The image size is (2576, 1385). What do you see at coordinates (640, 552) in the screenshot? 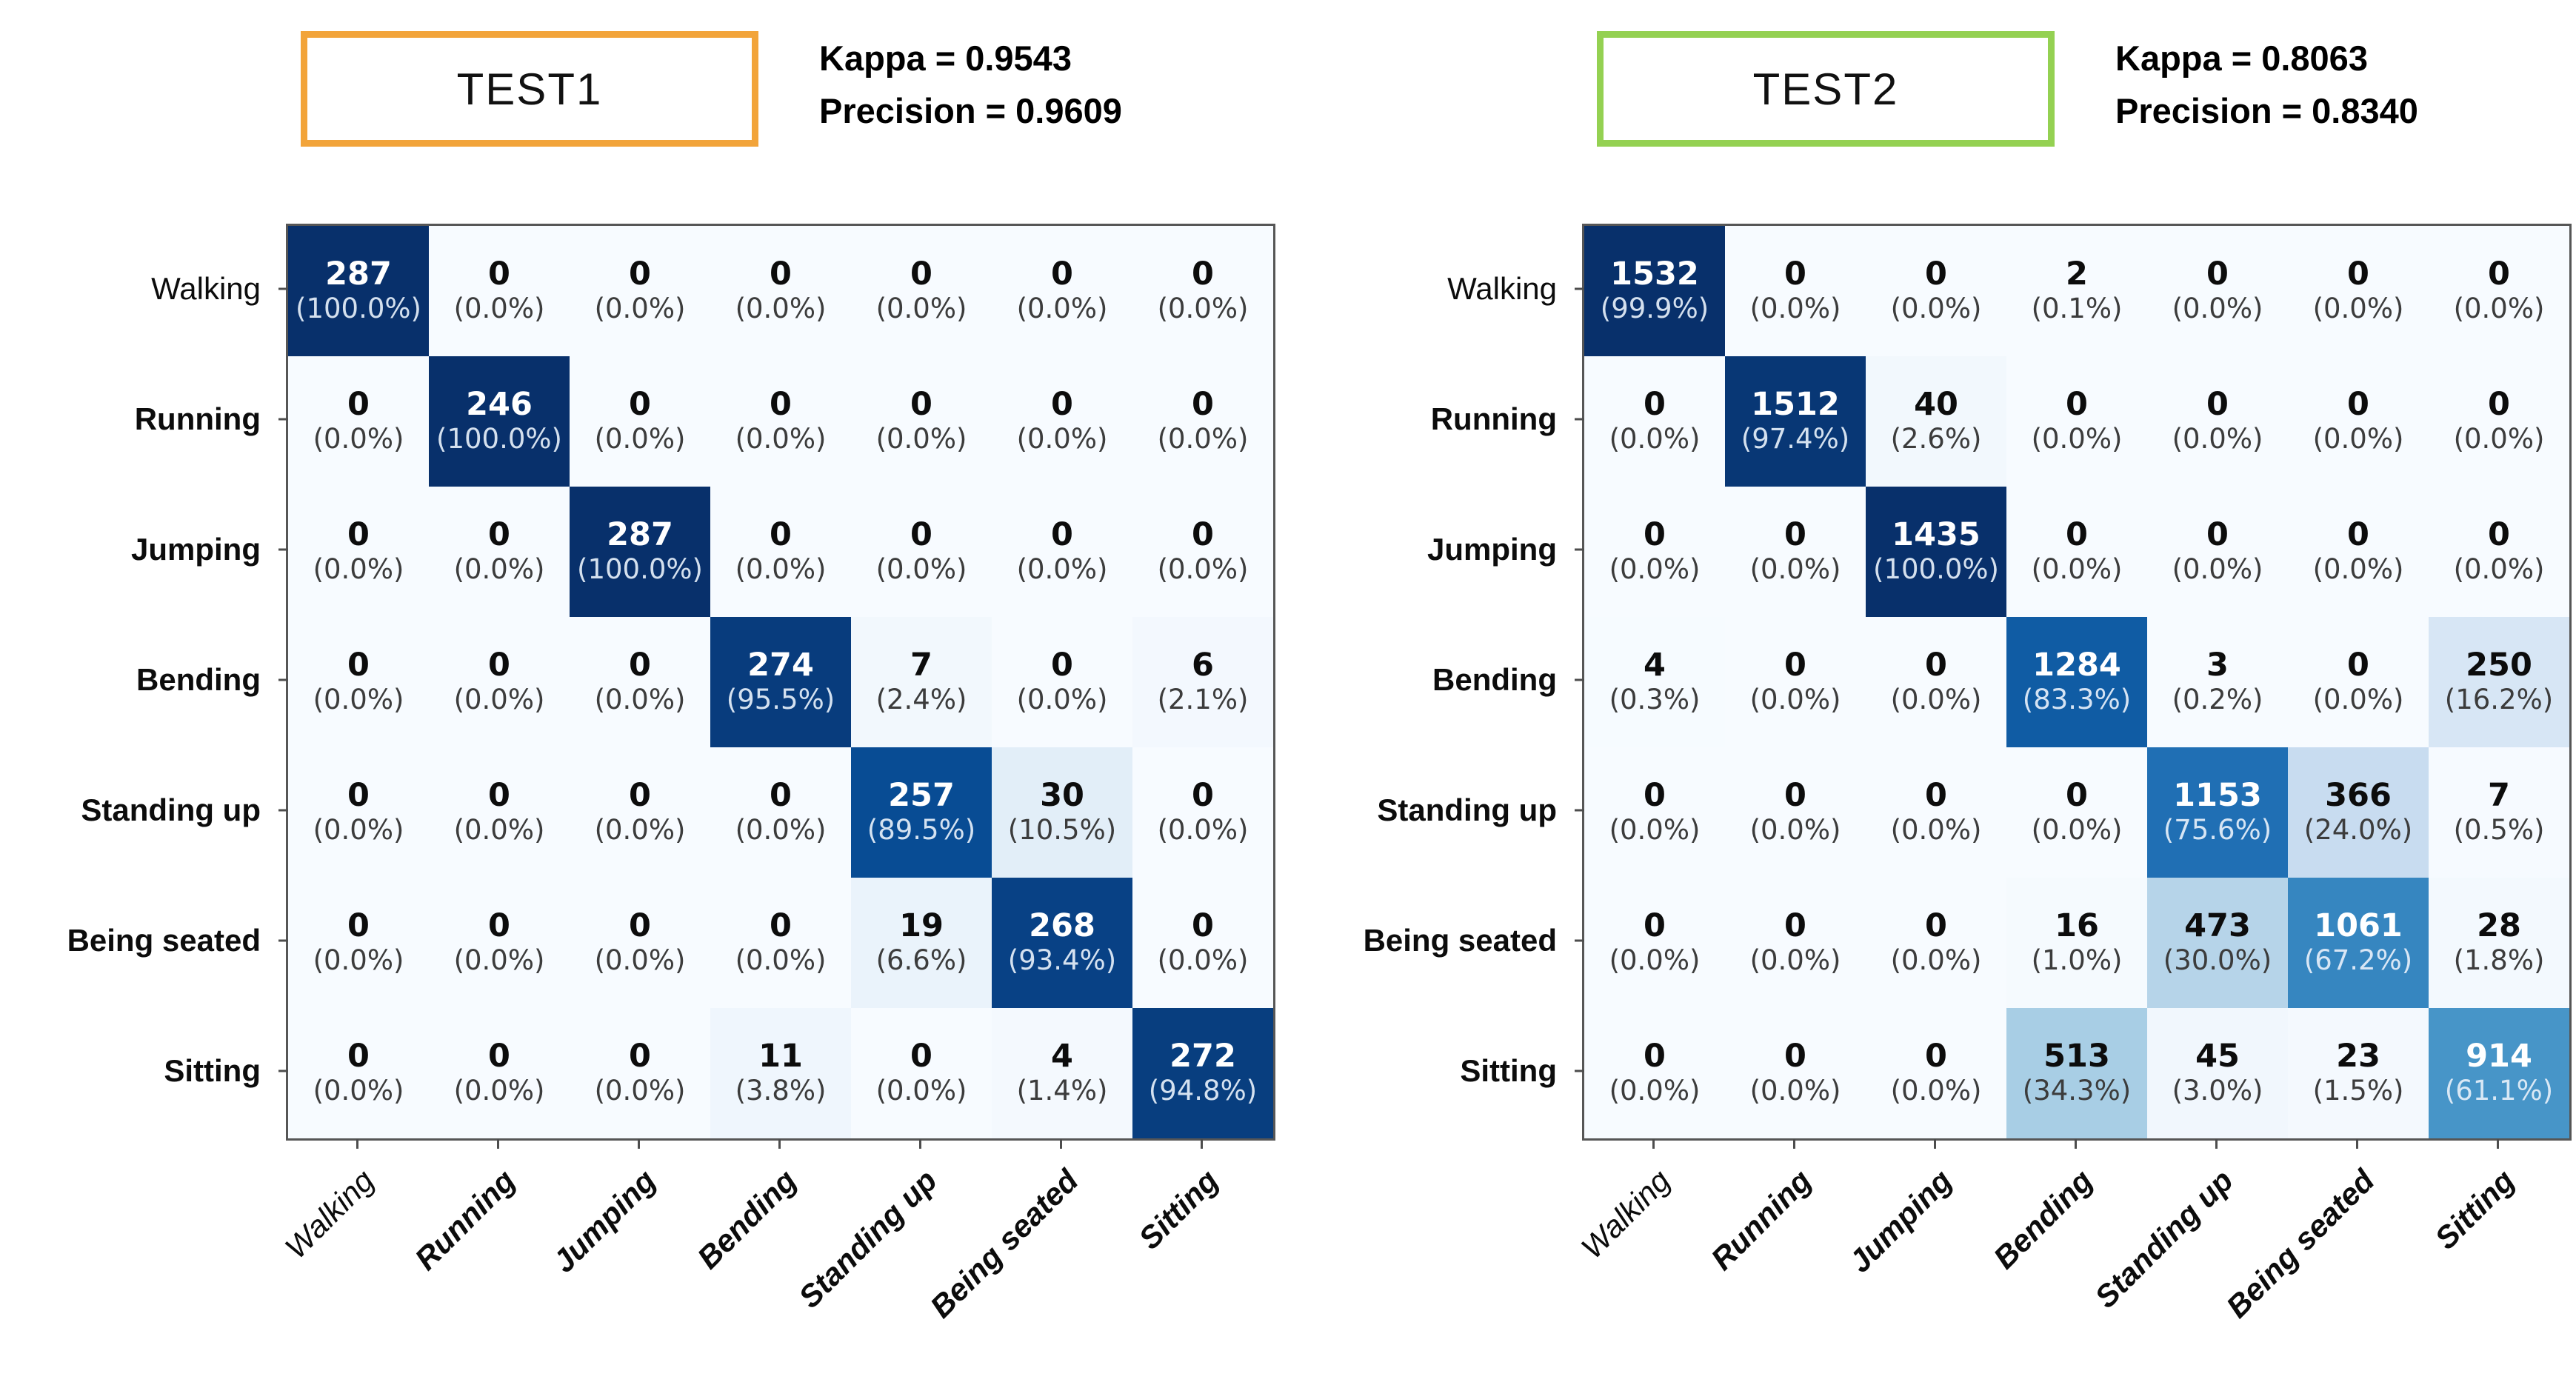
I see `matrix-cell: 287 (100.0%)` at bounding box center [640, 552].